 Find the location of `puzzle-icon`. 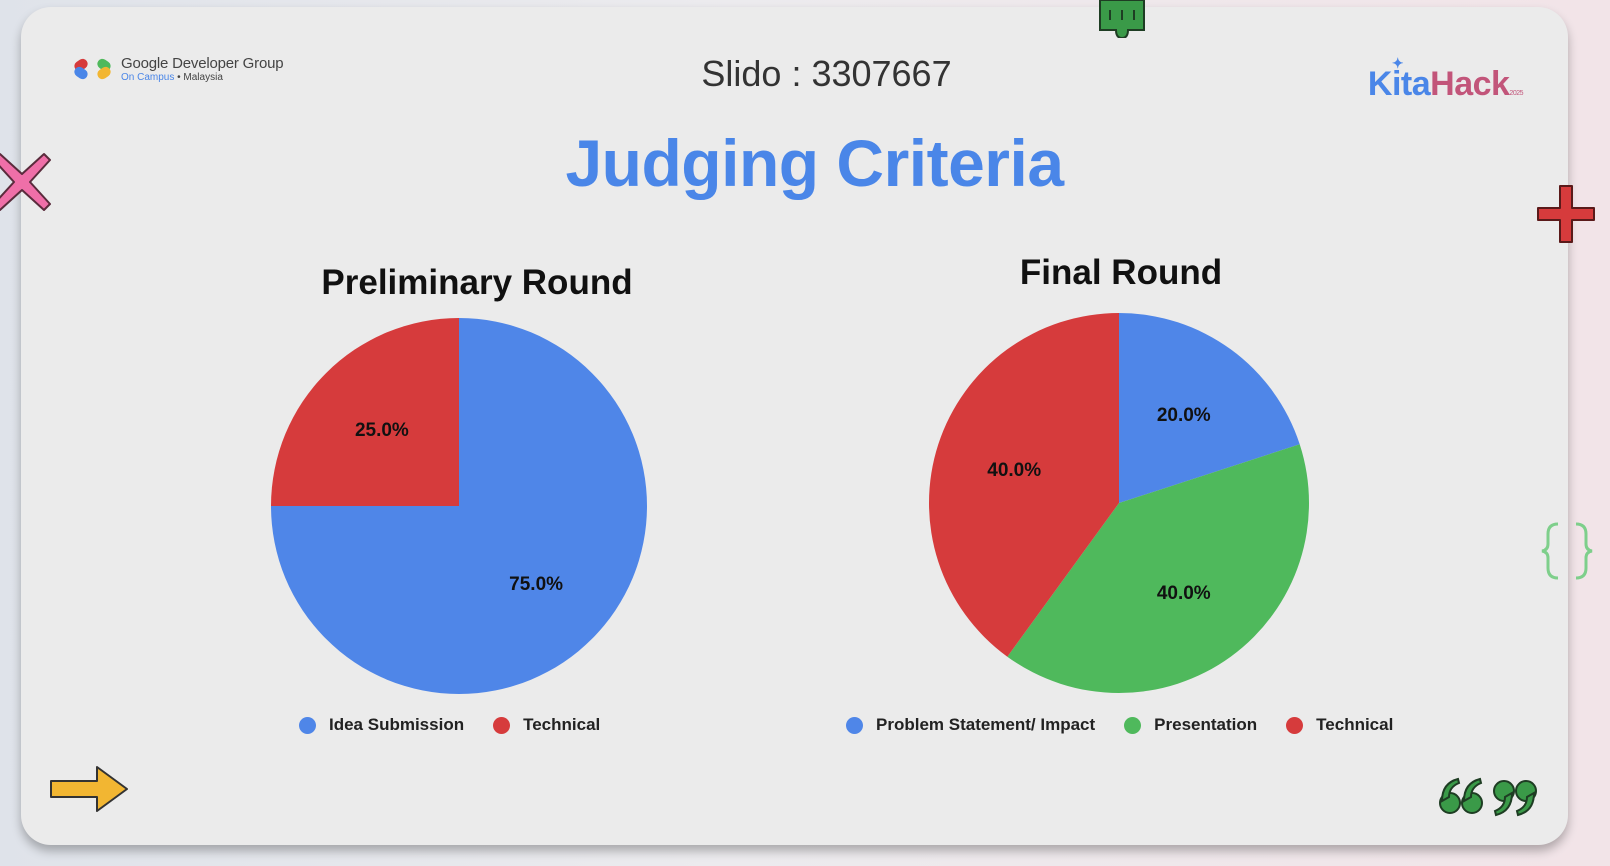

puzzle-icon is located at coordinates (1122, 19).